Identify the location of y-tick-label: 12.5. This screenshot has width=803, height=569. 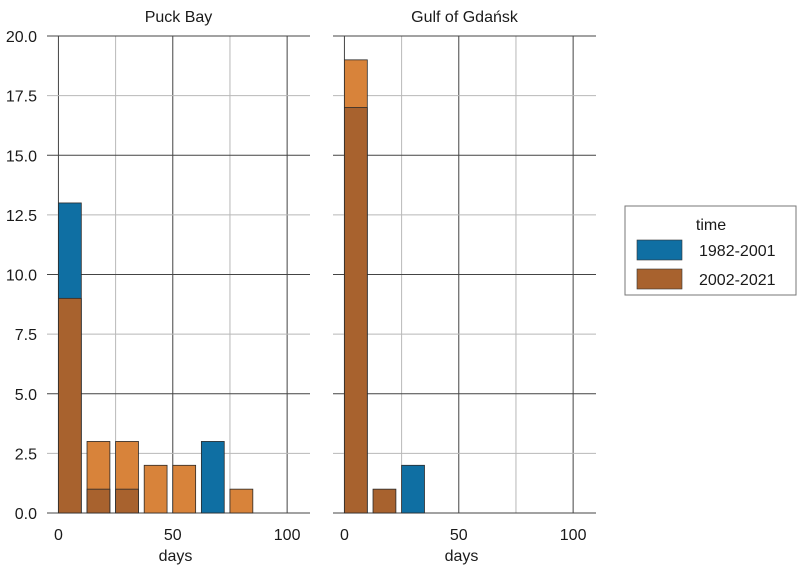
(21, 216).